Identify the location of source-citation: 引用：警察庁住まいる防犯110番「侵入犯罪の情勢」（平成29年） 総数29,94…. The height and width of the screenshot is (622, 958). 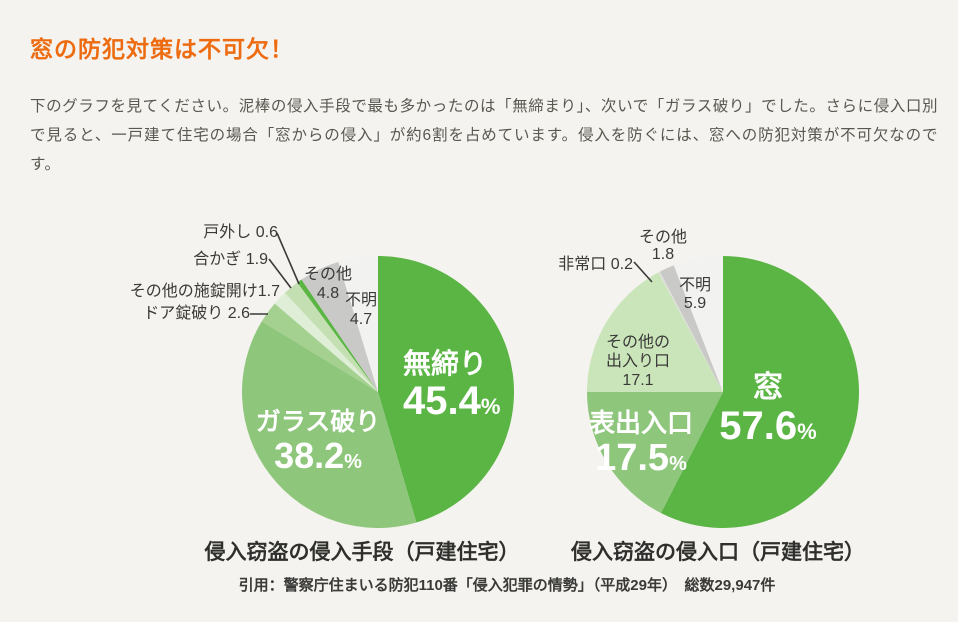
(507, 585).